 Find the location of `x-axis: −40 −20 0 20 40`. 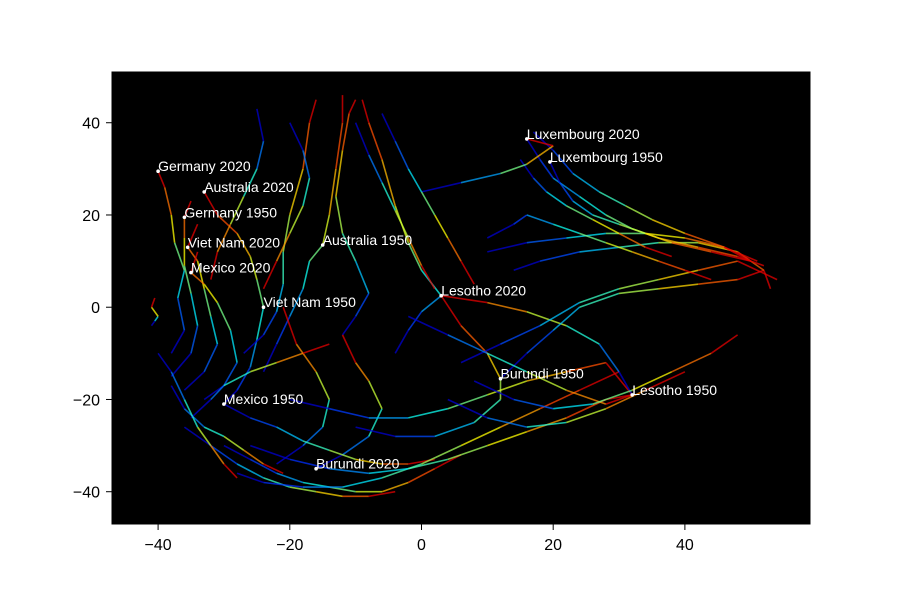

x-axis: −40 −20 0 20 40 is located at coordinates (419, 539).